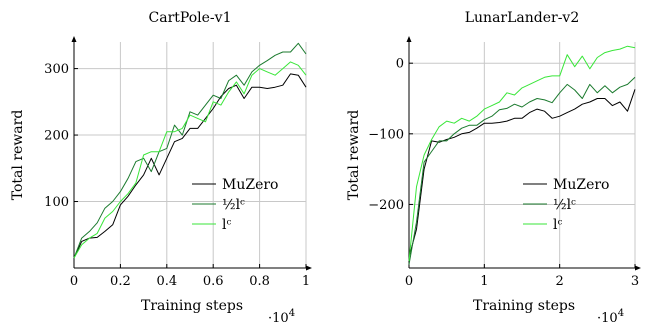  I want to click on y-tick-label: −200, so click(386, 205).